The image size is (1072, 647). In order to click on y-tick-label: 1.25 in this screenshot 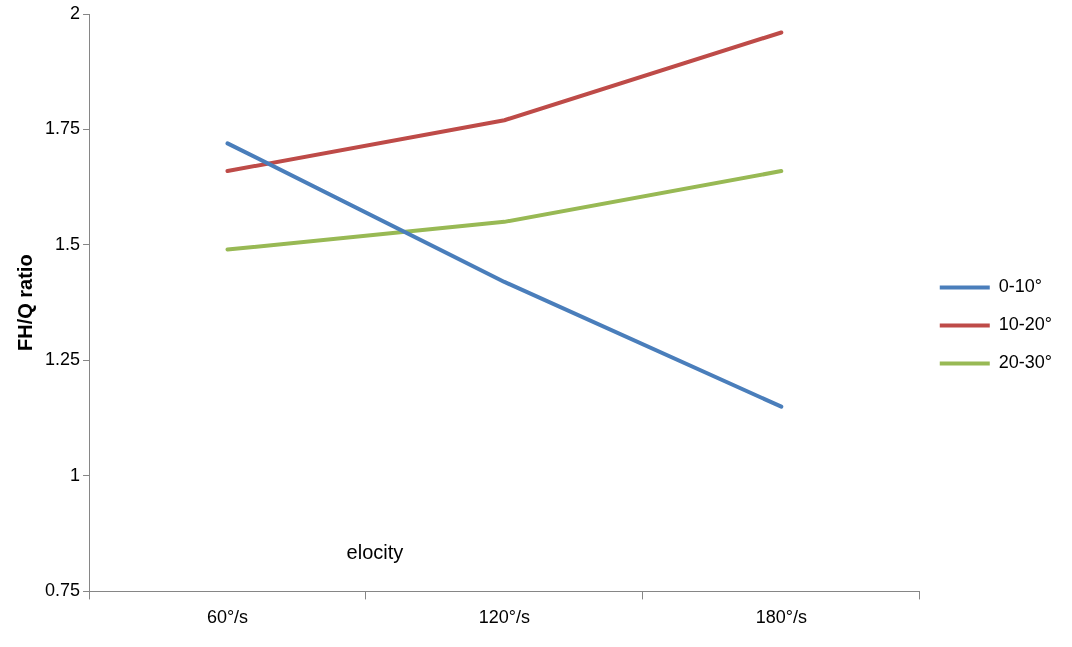, I will do `click(62, 359)`.